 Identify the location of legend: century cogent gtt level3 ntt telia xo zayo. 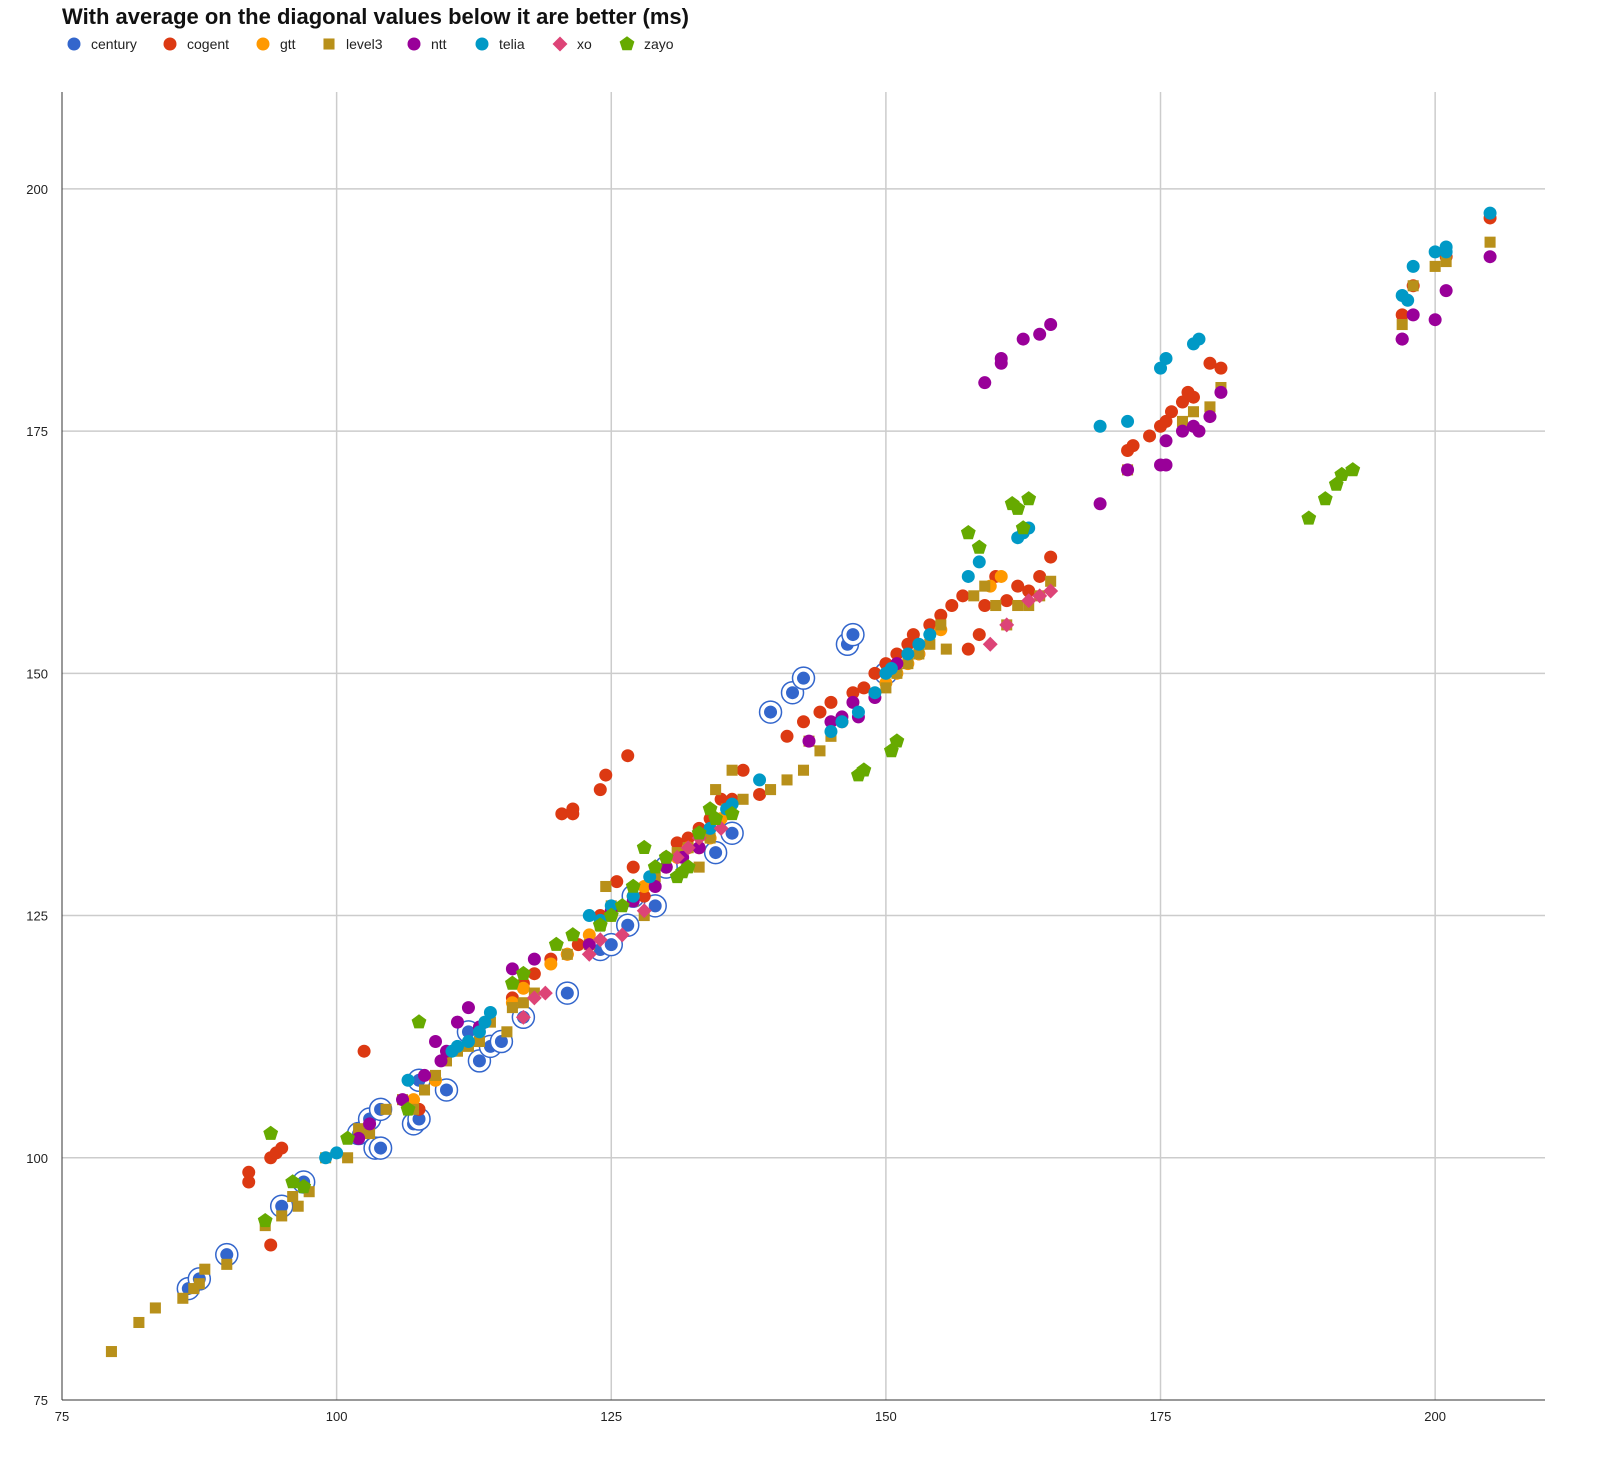
(370, 44).